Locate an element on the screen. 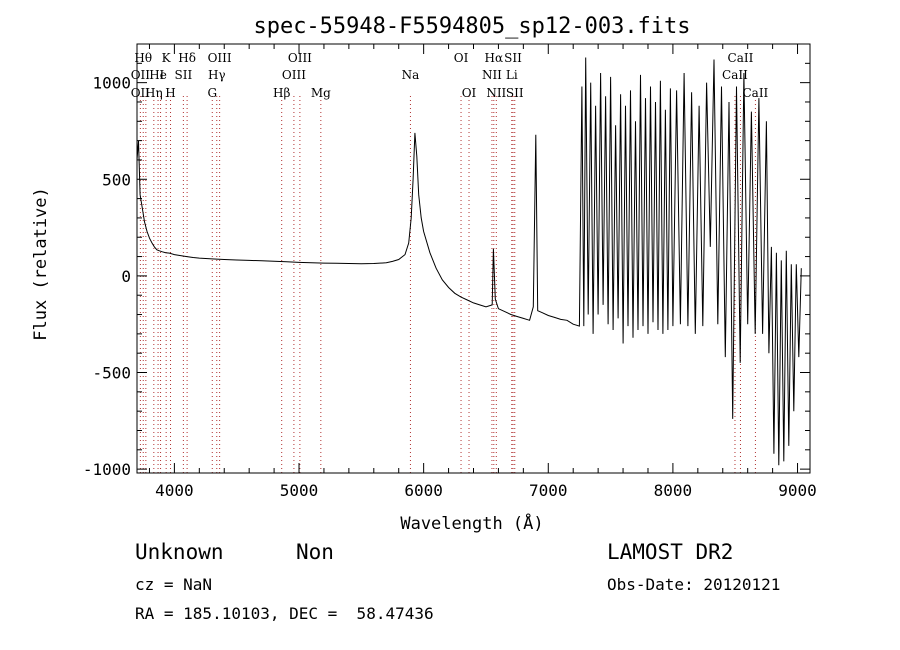  line-label: I is located at coordinates (162, 75).